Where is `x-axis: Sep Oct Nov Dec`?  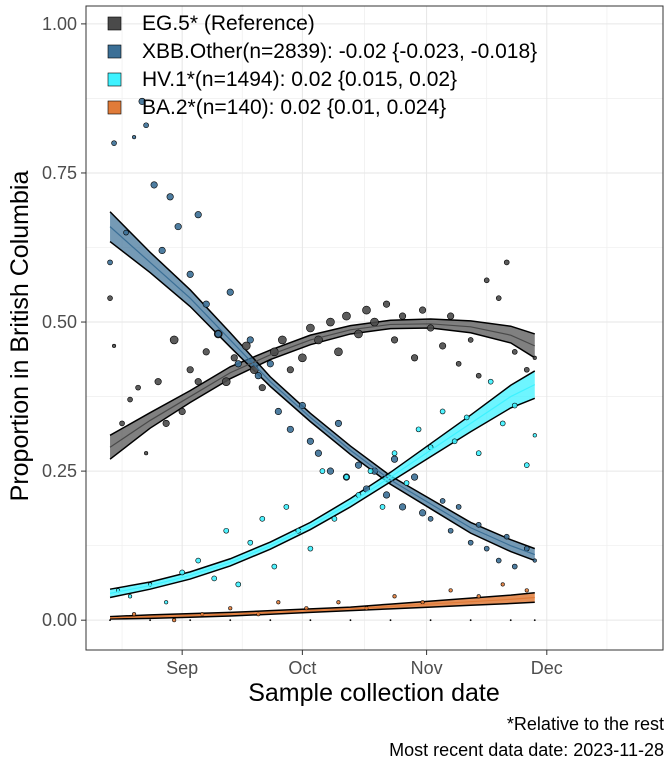
x-axis: Sep Oct Nov Dec is located at coordinates (364, 664).